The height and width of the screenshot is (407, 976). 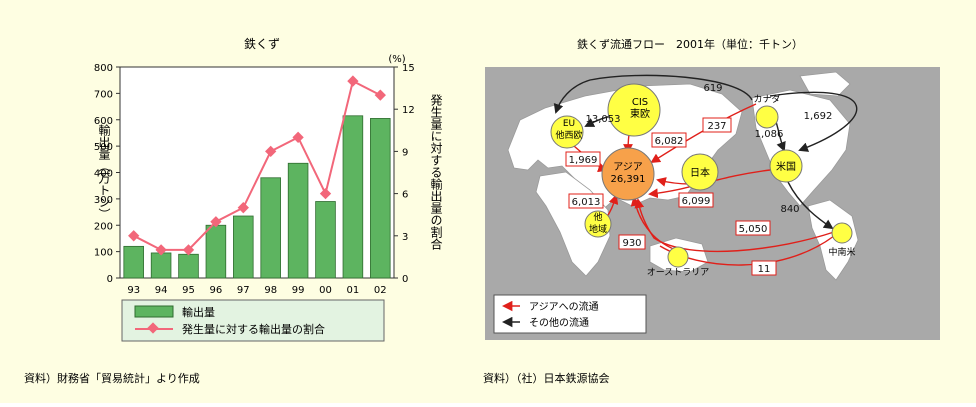 What do you see at coordinates (598, 224) in the screenshot?
I see `bubble-other` at bounding box center [598, 224].